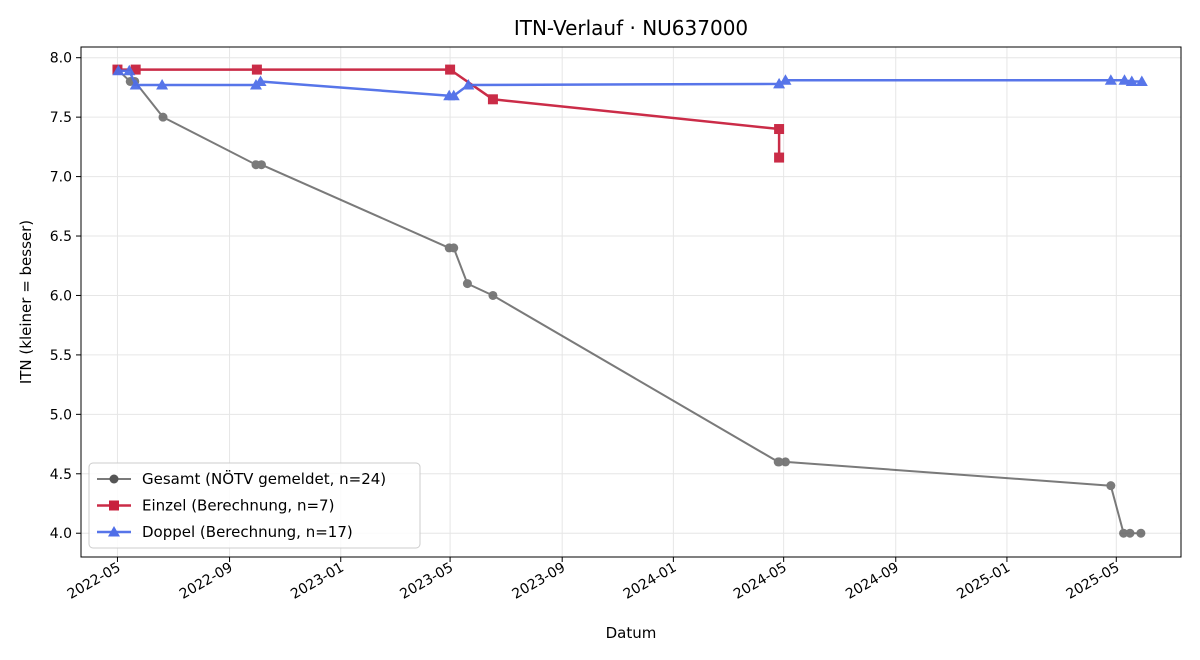 This screenshot has height=660, width=1200. What do you see at coordinates (61, 534) in the screenshot?
I see `y-tick-label: 4.0` at bounding box center [61, 534].